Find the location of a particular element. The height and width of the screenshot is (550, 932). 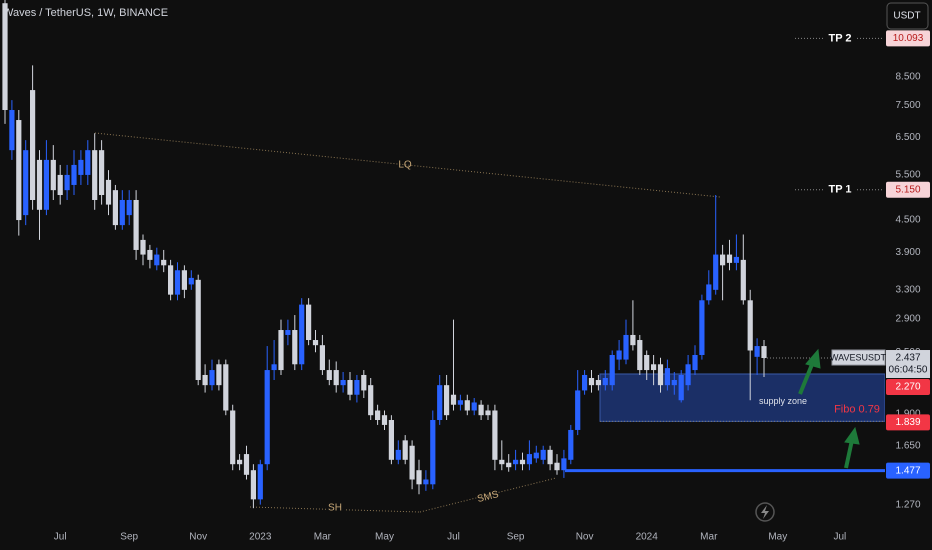

zone-price-text: 2.270 is located at coordinates (907, 387).